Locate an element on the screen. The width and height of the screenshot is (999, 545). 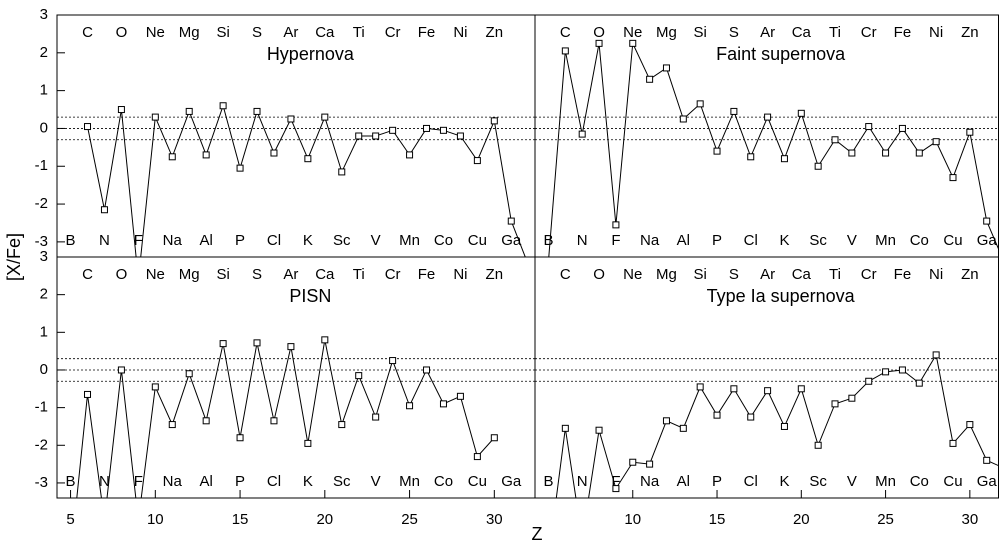
y-tick-label: 2 is located at coordinates (44, 52).